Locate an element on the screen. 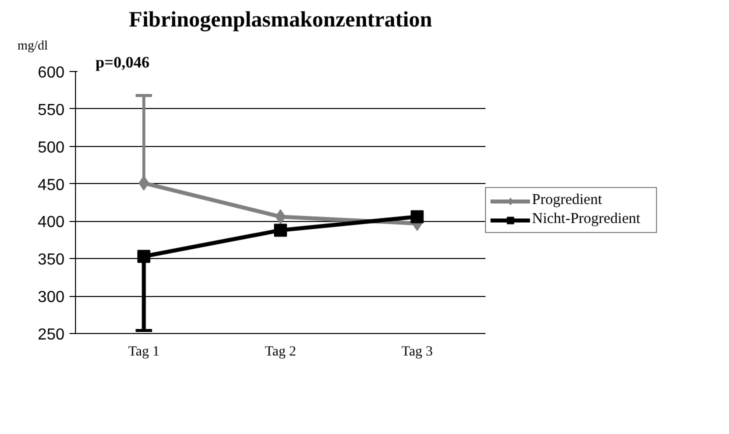  y-tick-label: 300 is located at coordinates (51, 297).